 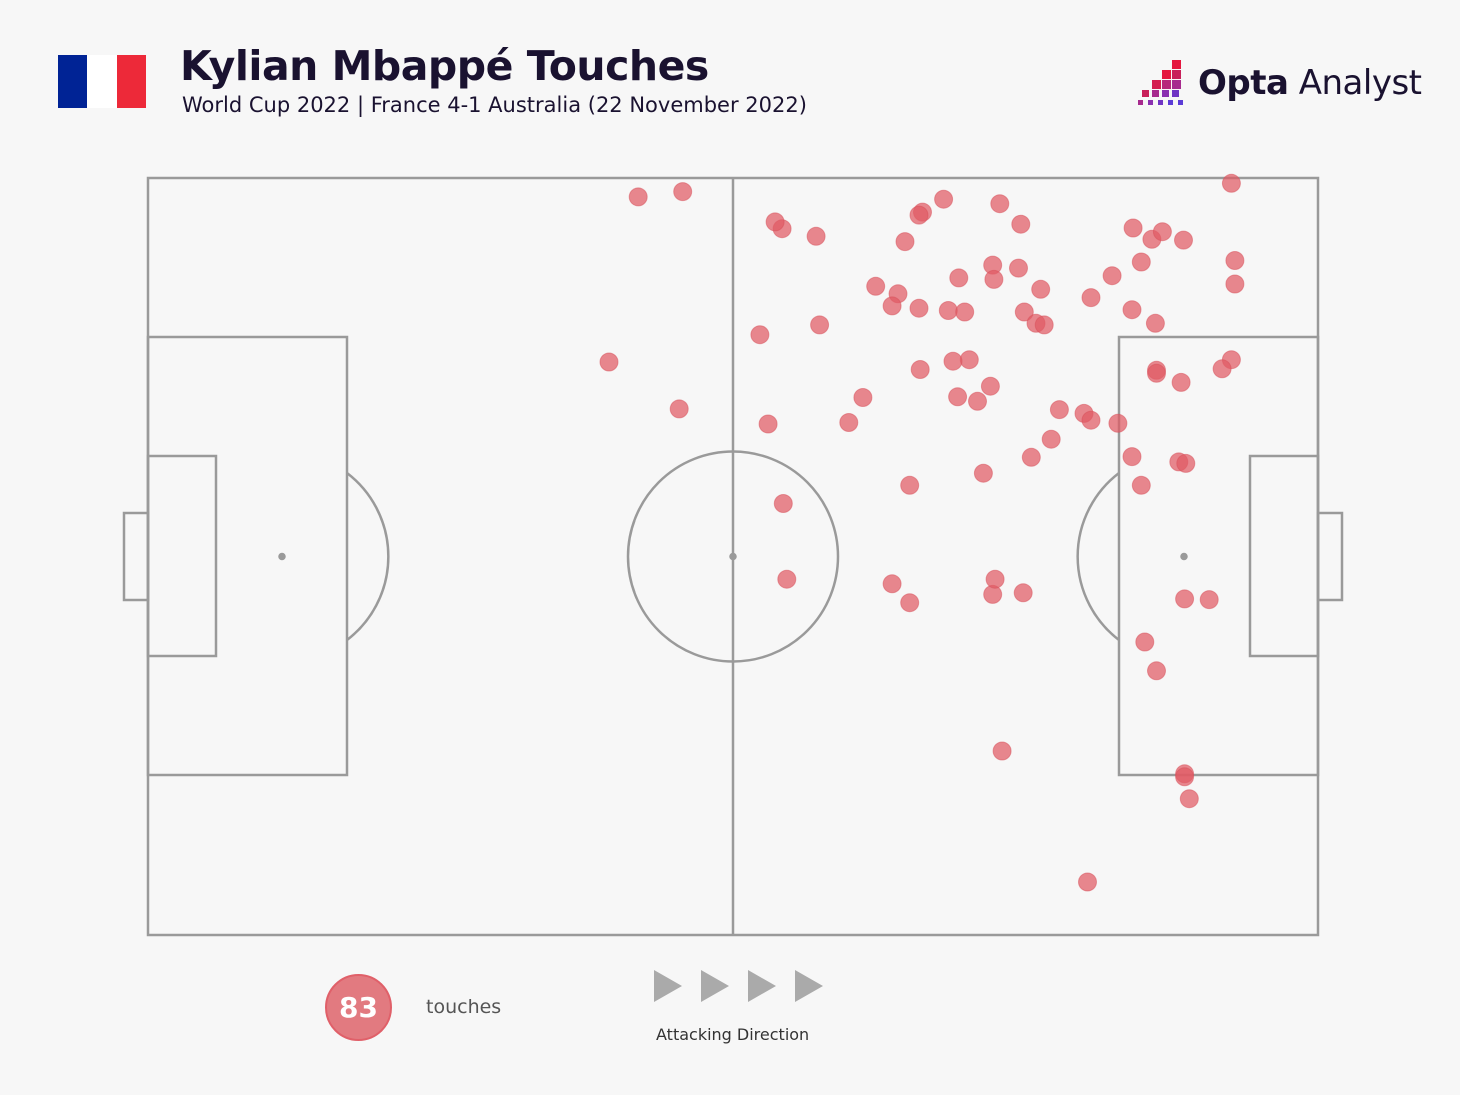 What do you see at coordinates (131, 81) in the screenshot?
I see `flag-stripe-red` at bounding box center [131, 81].